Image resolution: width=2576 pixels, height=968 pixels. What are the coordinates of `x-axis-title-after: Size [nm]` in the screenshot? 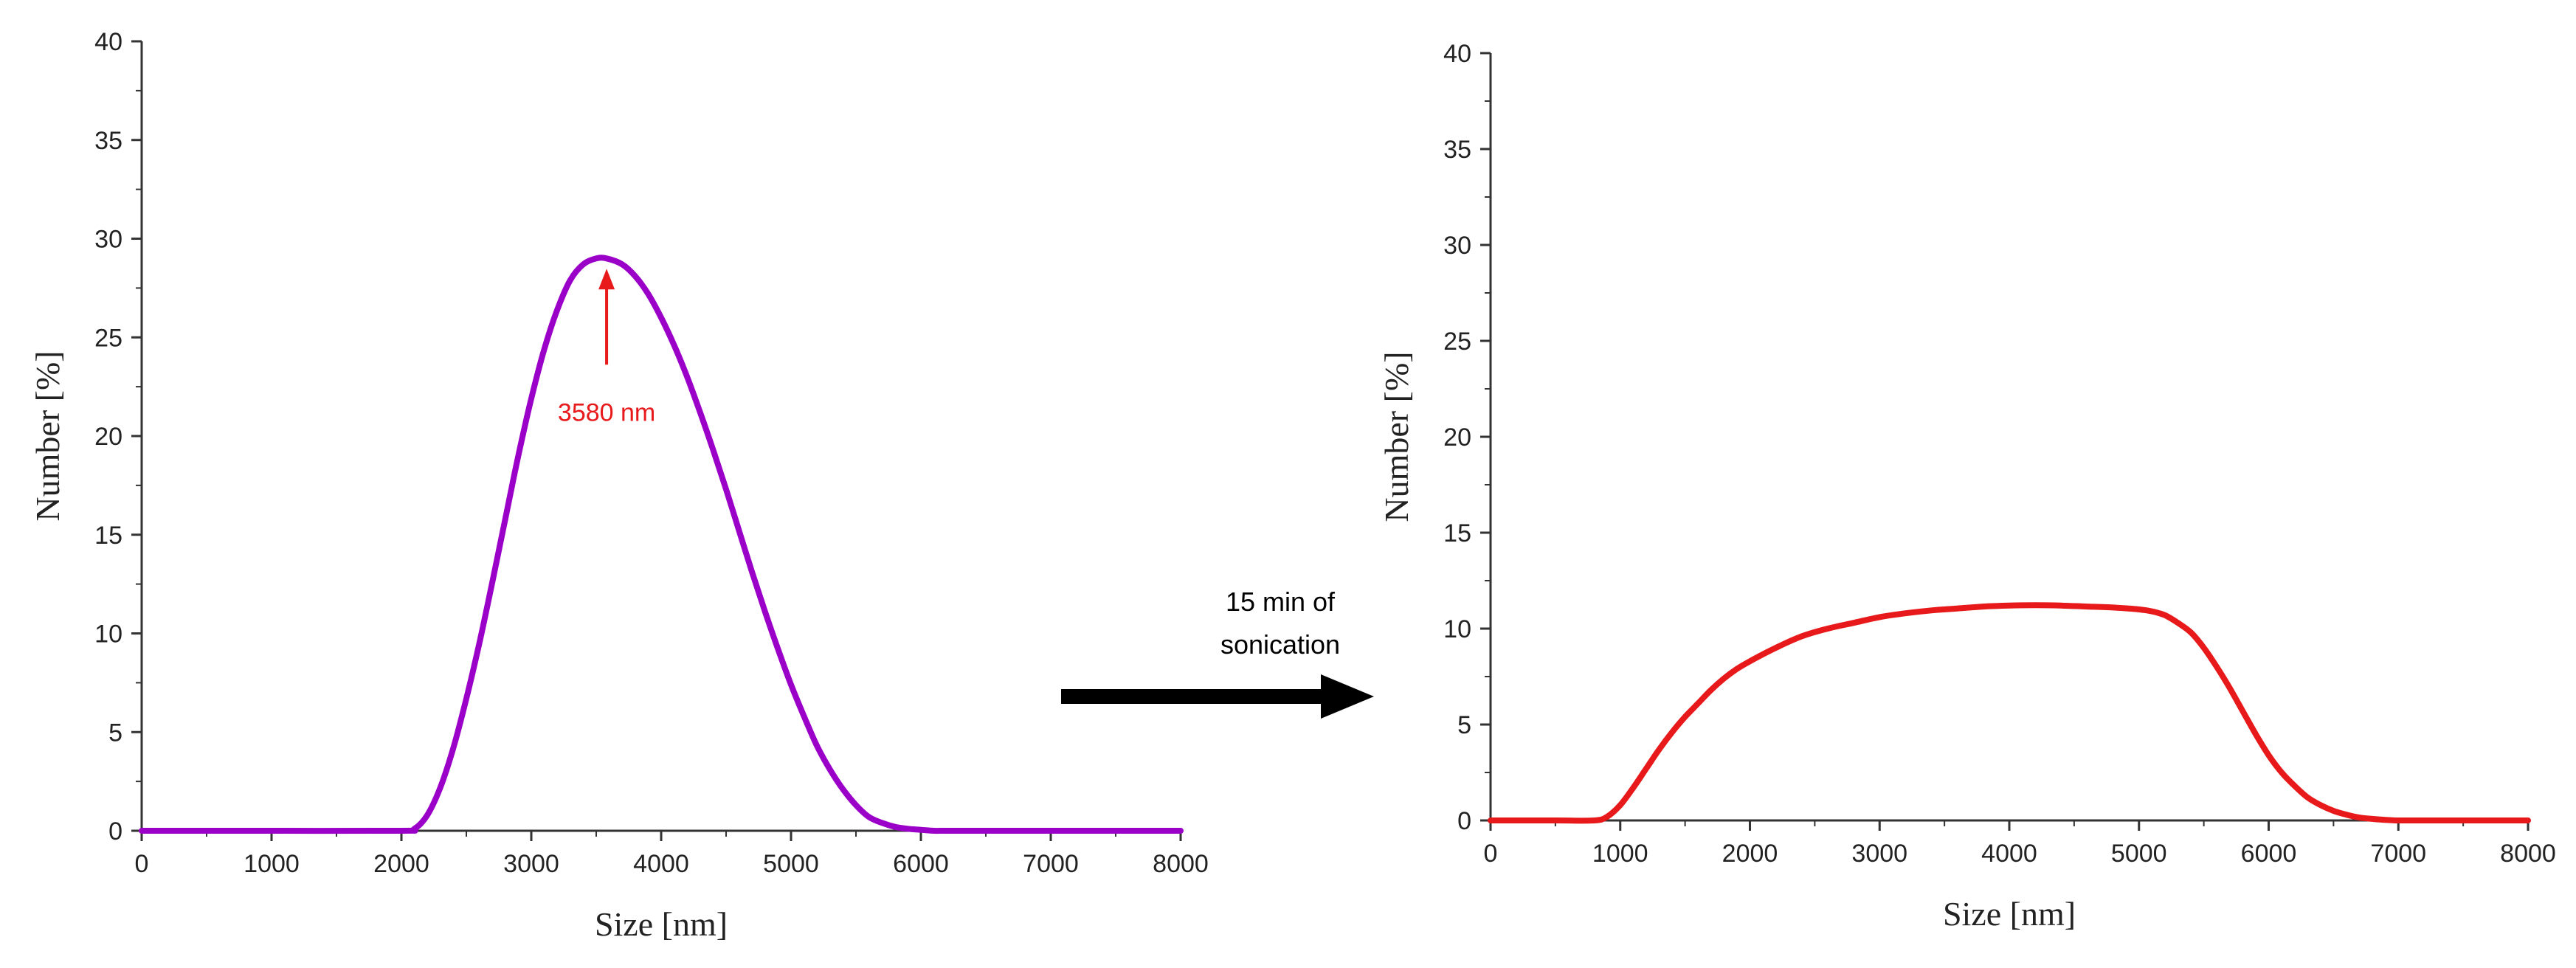 It's located at (2009, 914).